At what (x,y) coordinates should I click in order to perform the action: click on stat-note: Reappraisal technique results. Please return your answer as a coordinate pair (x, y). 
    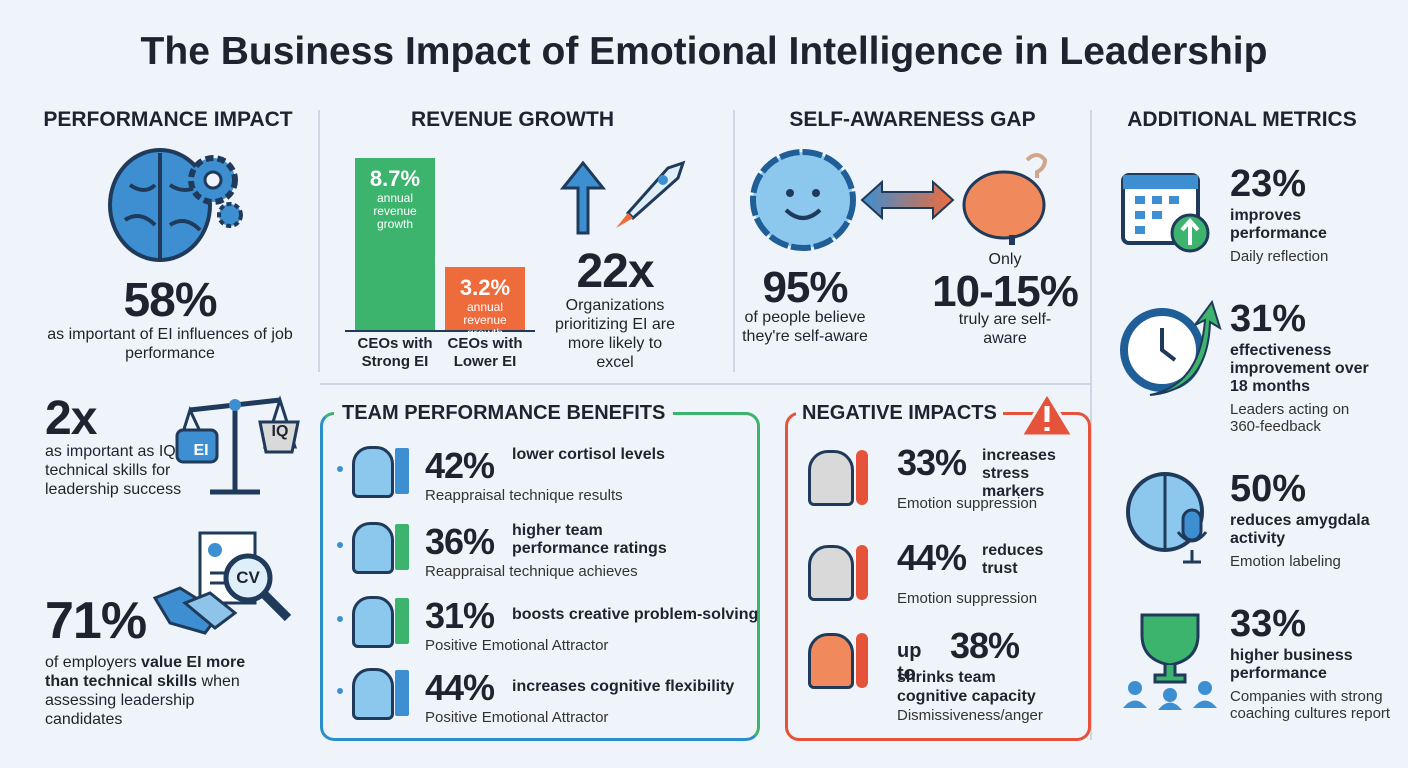
    Looking at the image, I should click on (524, 495).